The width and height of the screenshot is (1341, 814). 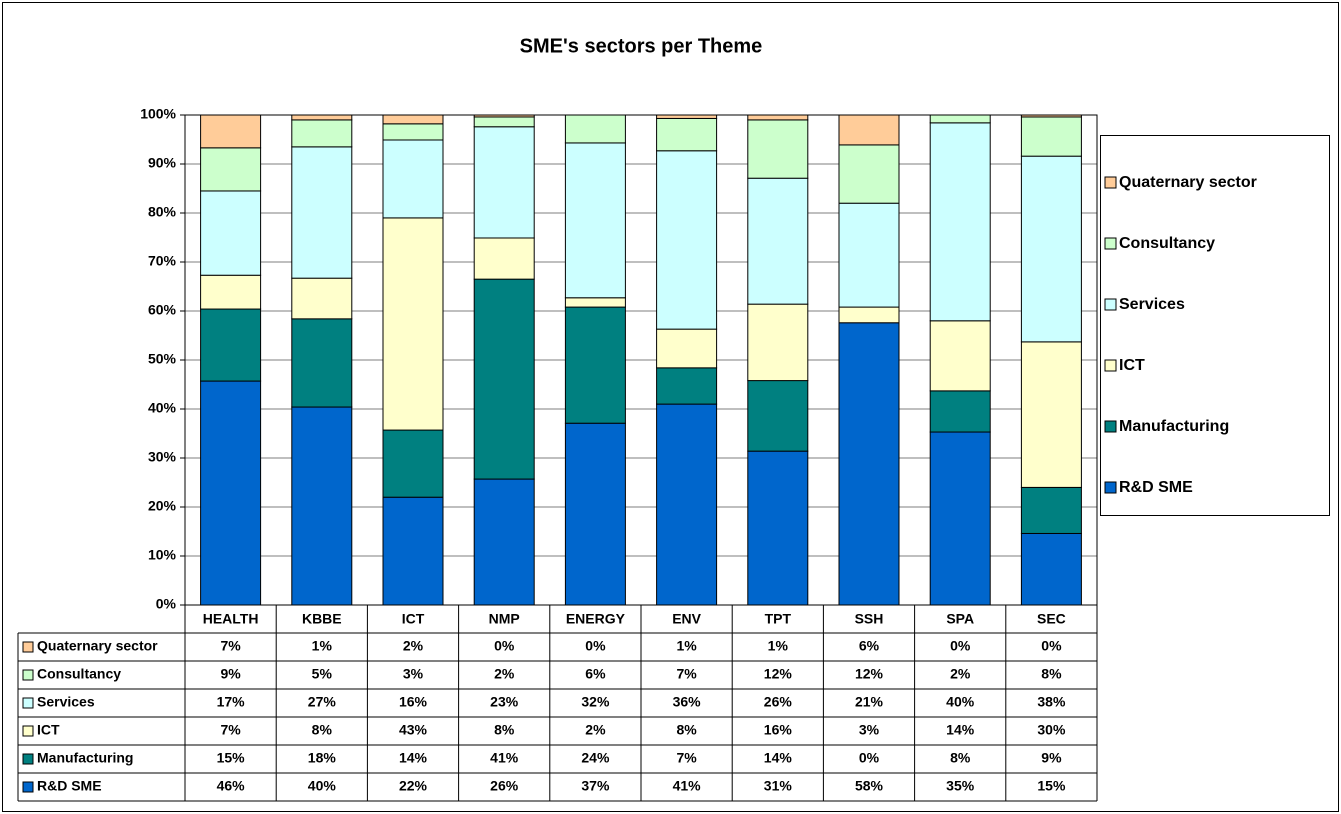 I want to click on table-row-label: Quaternary sector, so click(x=97, y=646).